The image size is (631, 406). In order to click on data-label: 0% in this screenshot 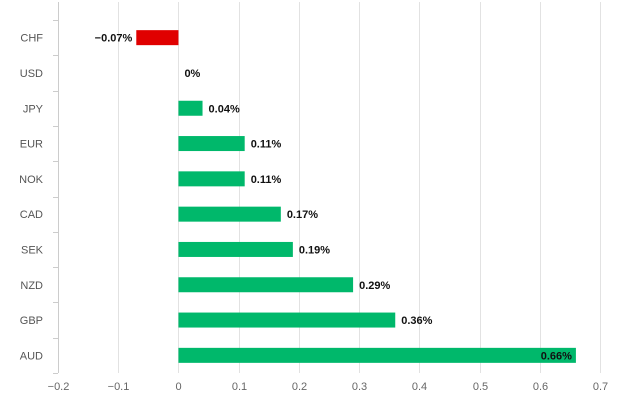, I will do `click(192, 74)`.